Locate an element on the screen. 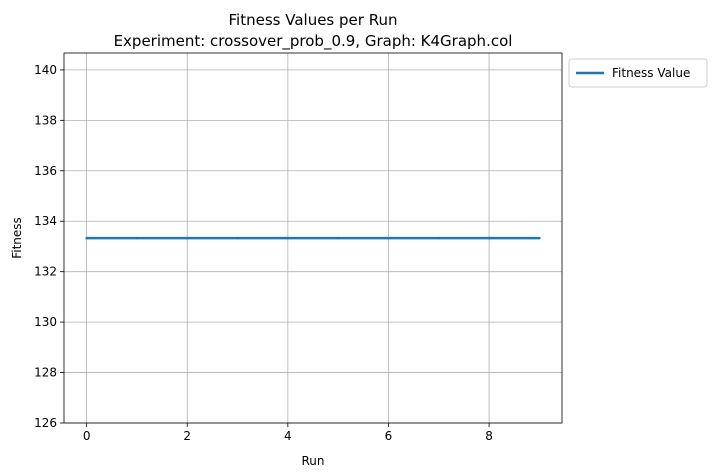 The width and height of the screenshot is (719, 476). x-tick-label: 2 is located at coordinates (187, 436).